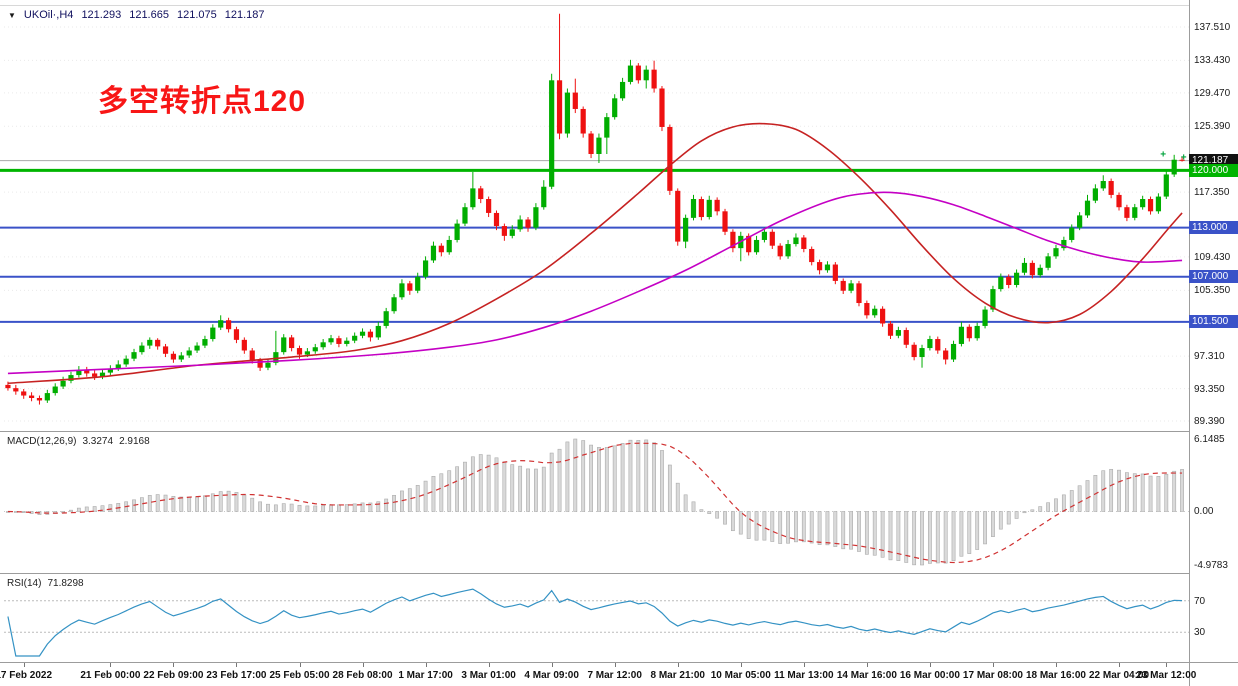  I want to click on top-border, so click(619, 5).